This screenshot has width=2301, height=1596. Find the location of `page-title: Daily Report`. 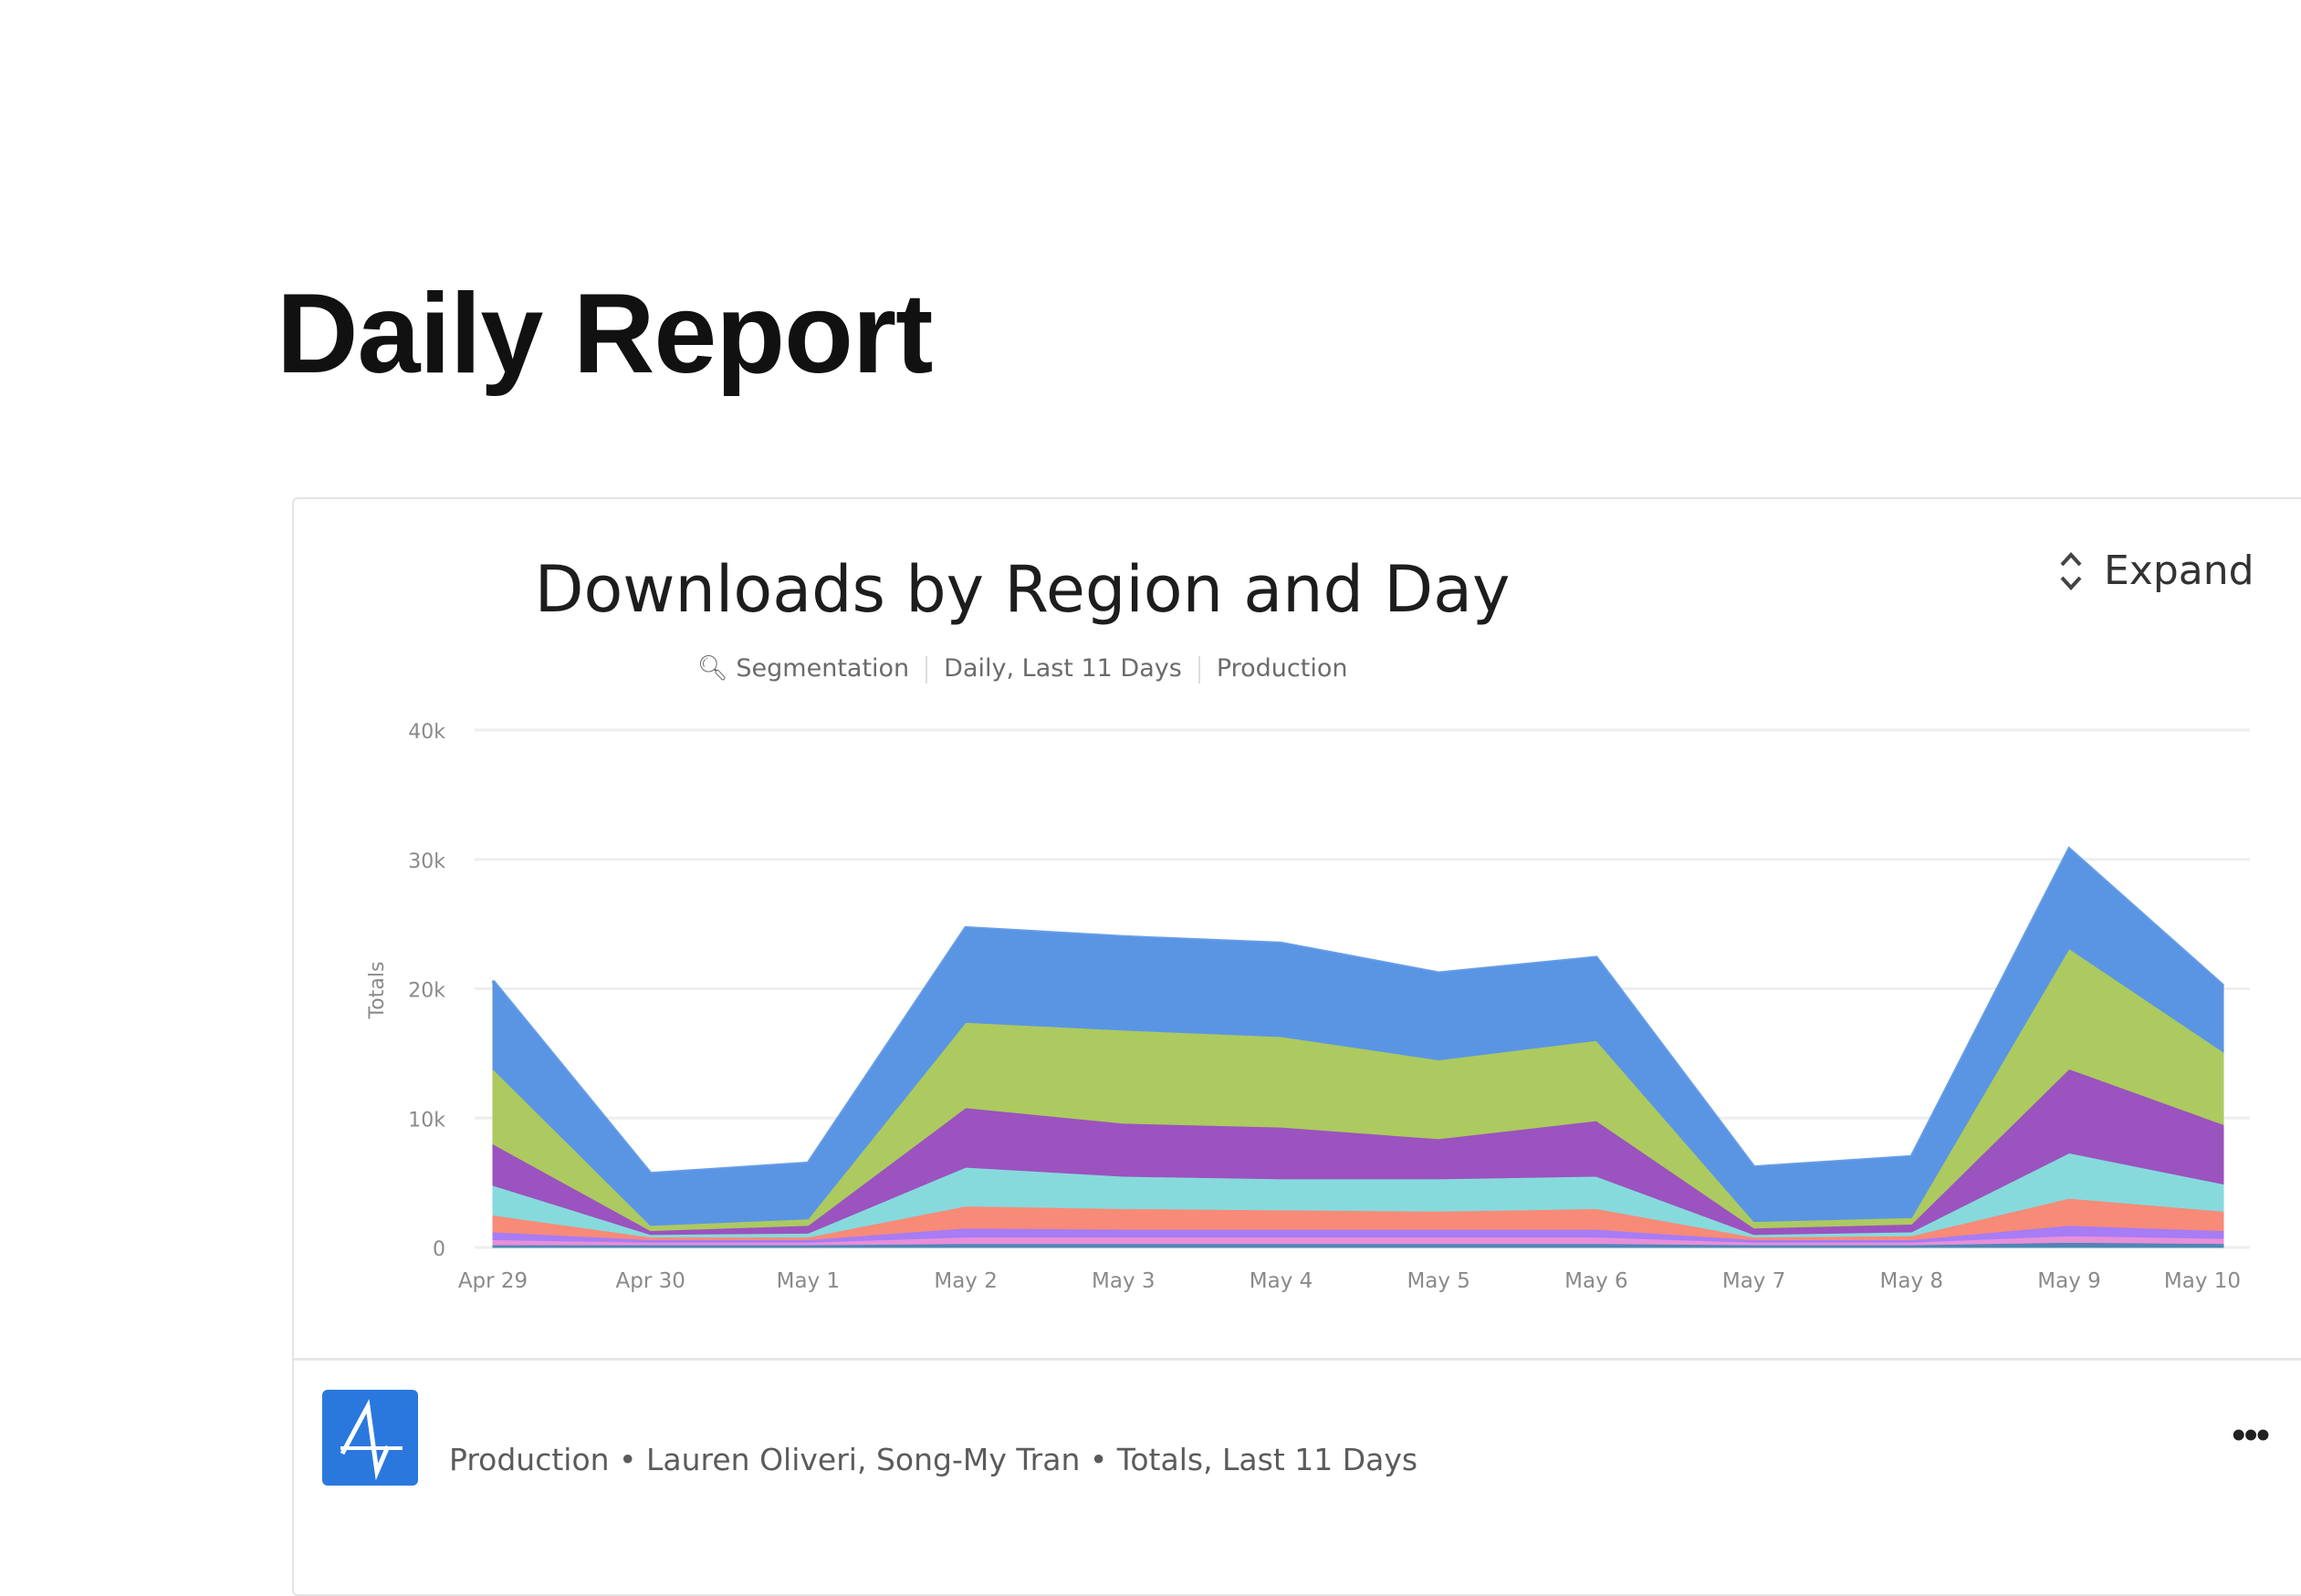

page-title: Daily Report is located at coordinates (605, 334).